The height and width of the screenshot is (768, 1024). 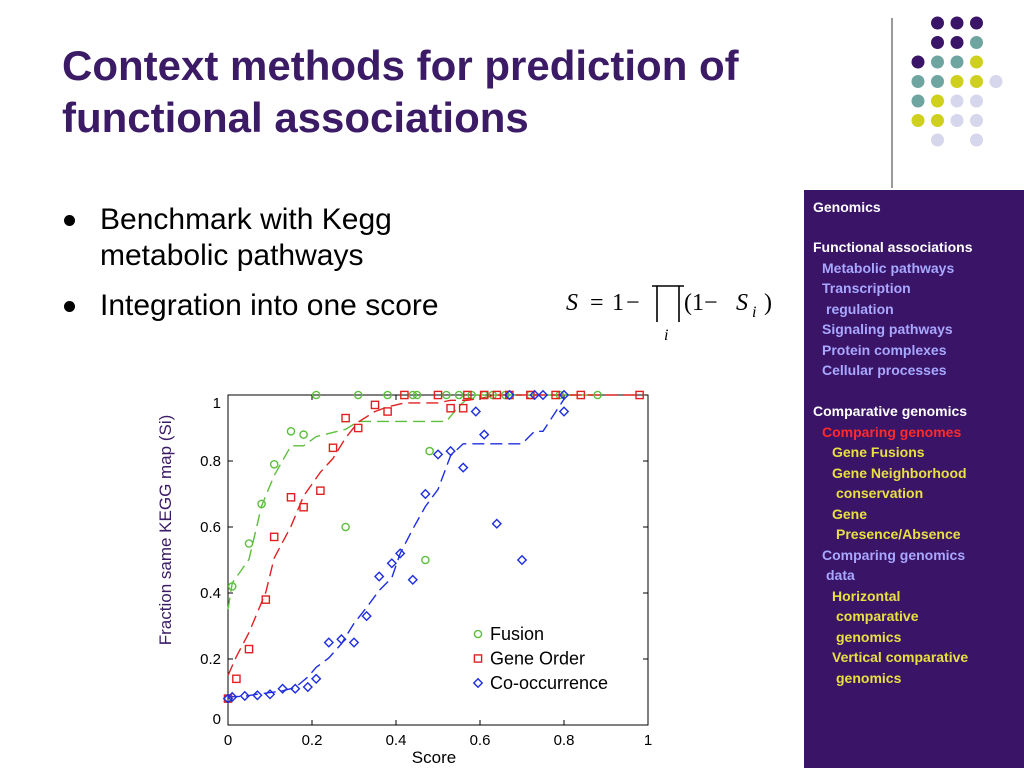 What do you see at coordinates (892, 103) in the screenshot?
I see `title-divider-line` at bounding box center [892, 103].